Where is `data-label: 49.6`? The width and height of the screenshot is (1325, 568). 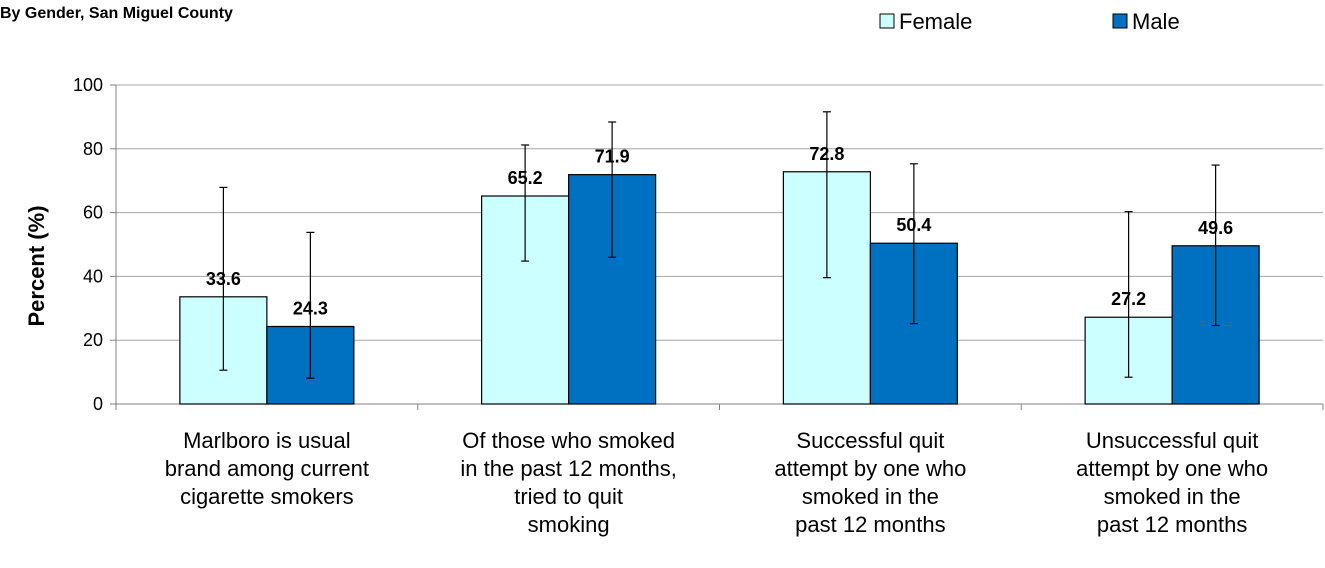
data-label: 49.6 is located at coordinates (1215, 228).